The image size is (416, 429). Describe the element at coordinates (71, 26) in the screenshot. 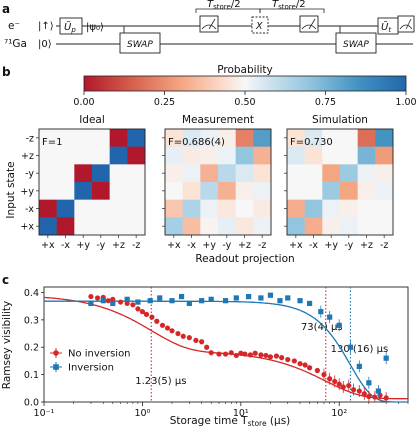

I see `prep-gate` at that location.